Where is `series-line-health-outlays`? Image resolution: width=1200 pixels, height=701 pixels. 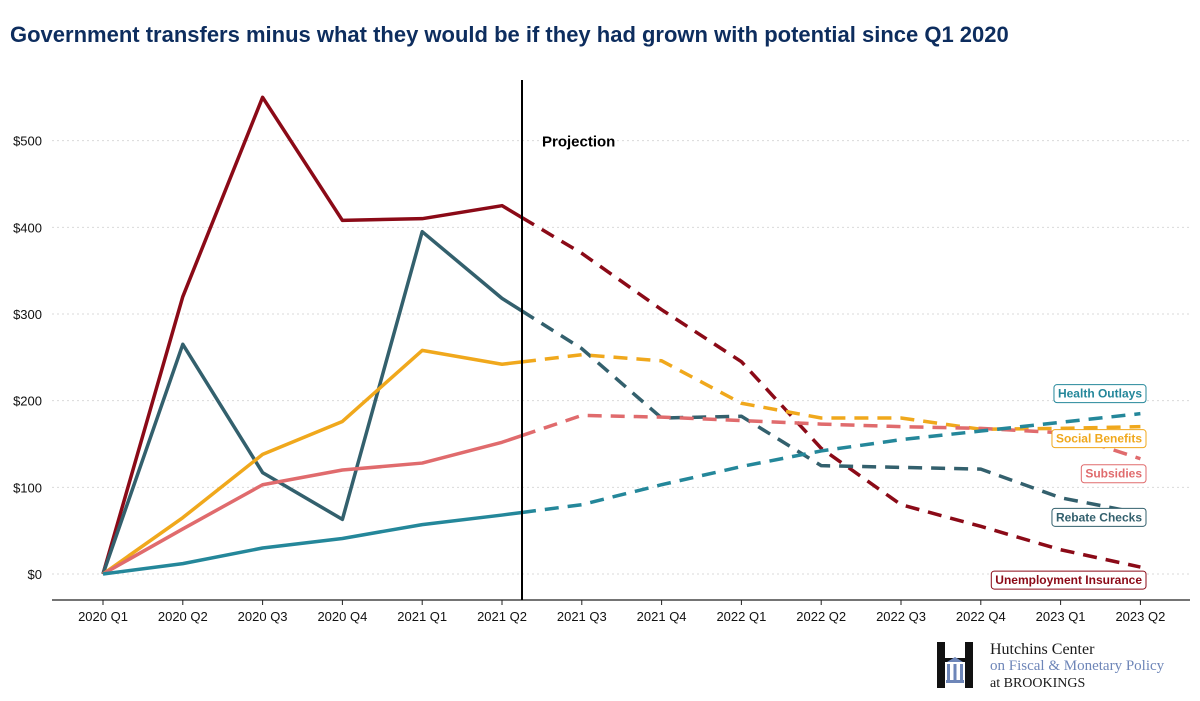
series-line-health-outlays is located at coordinates (312, 543).